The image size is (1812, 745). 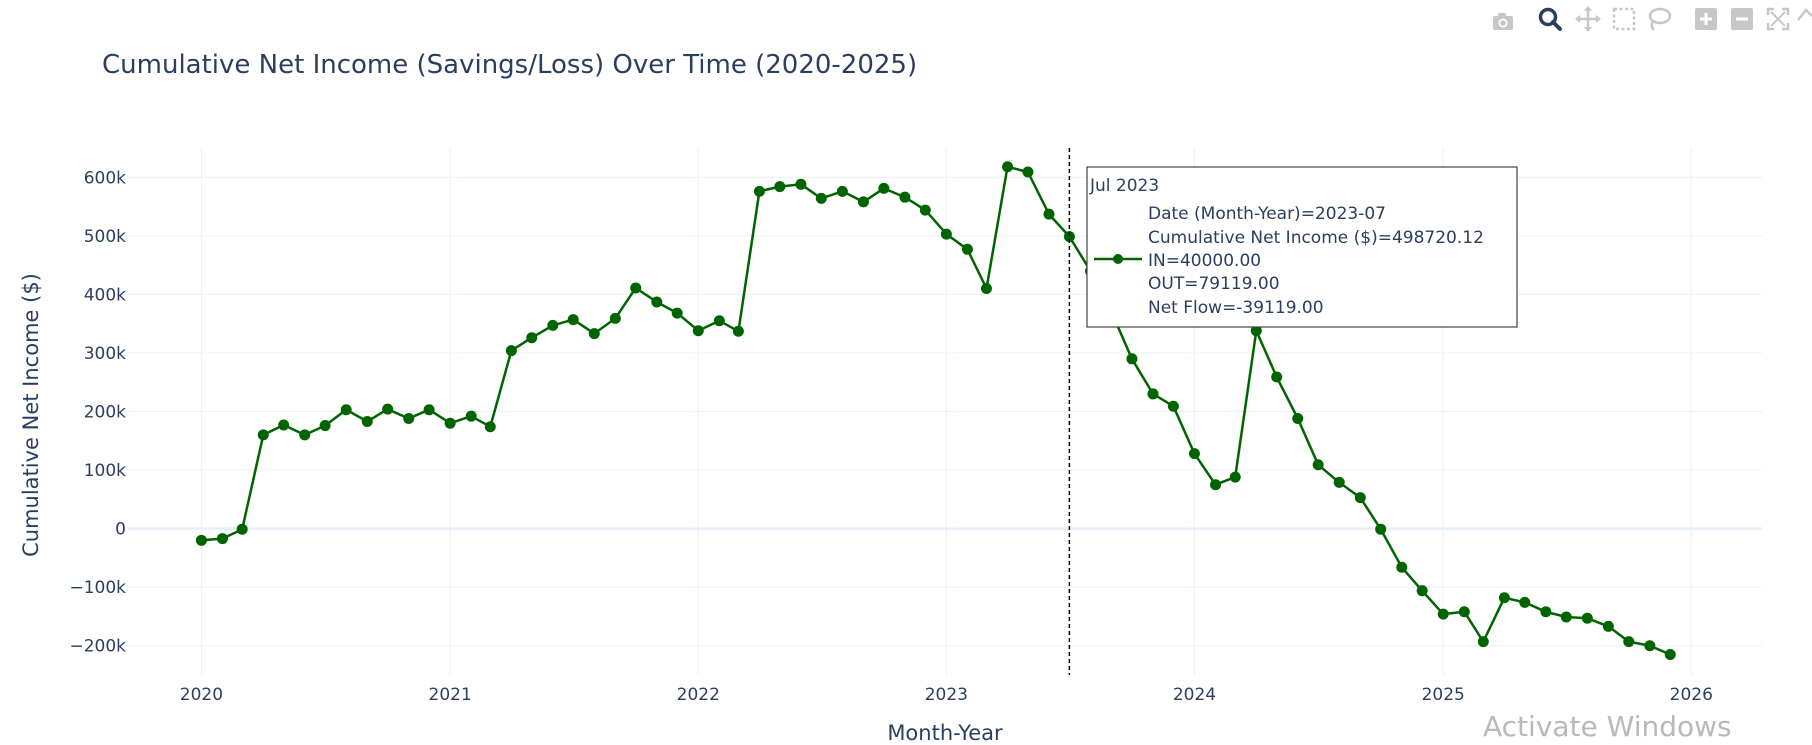 I want to click on tooltip-row-out: OUT=79119.00, so click(x=1214, y=284).